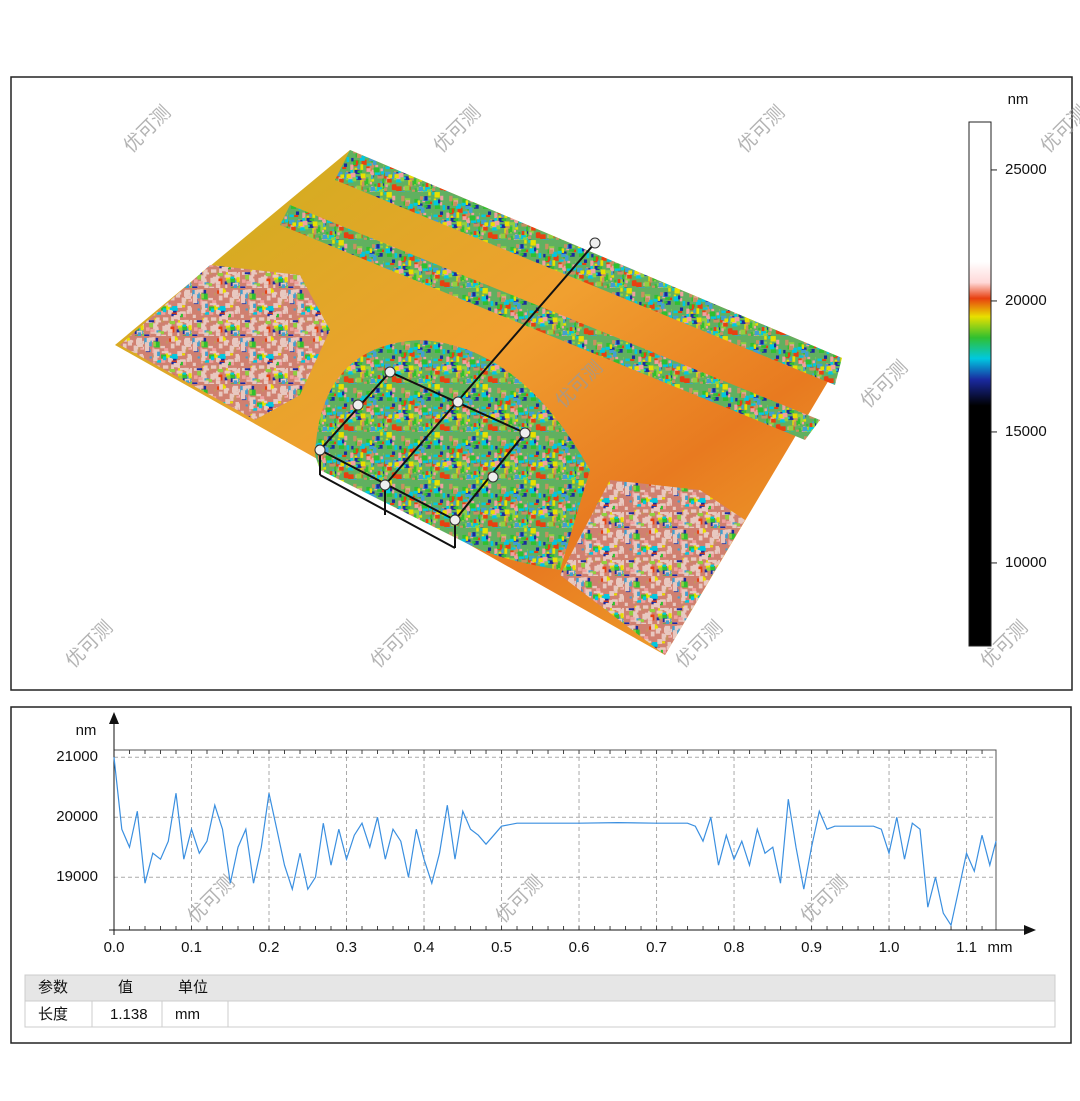 Image resolution: width=1080 pixels, height=1101 pixels. I want to click on y-axis-label: nm, so click(86, 730).